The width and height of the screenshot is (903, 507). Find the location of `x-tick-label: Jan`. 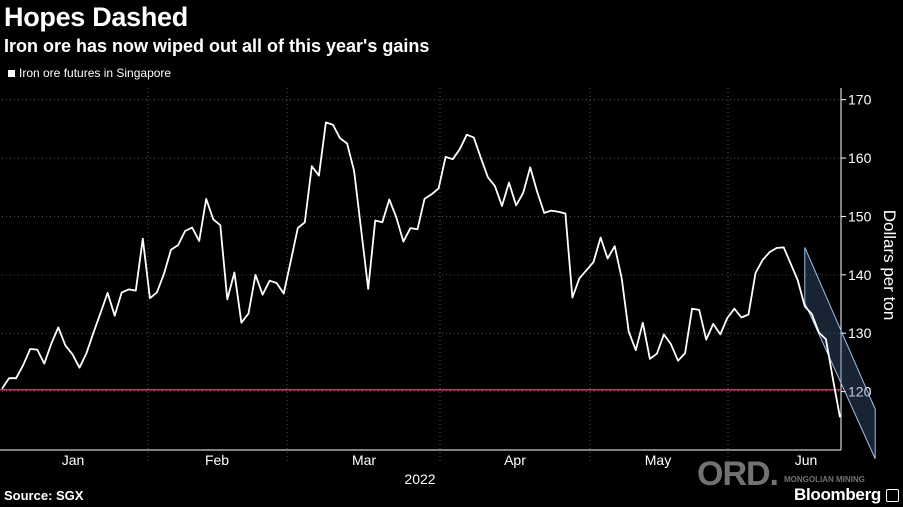

x-tick-label: Jan is located at coordinates (73, 460).